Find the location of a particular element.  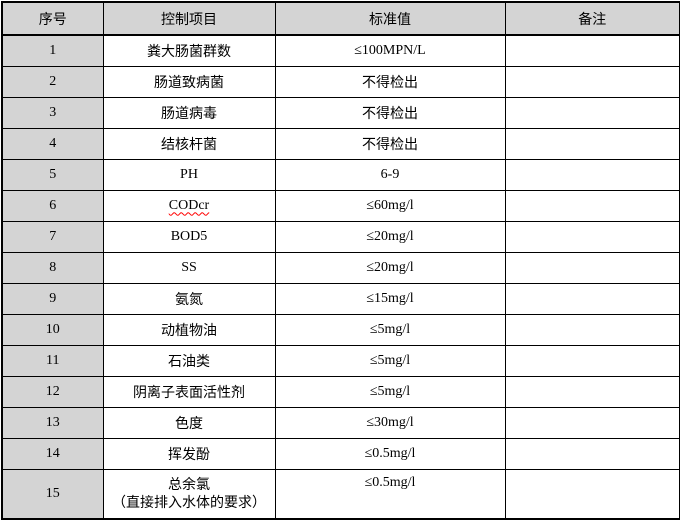

control-item-label: 肠道病毒 is located at coordinates (189, 114).